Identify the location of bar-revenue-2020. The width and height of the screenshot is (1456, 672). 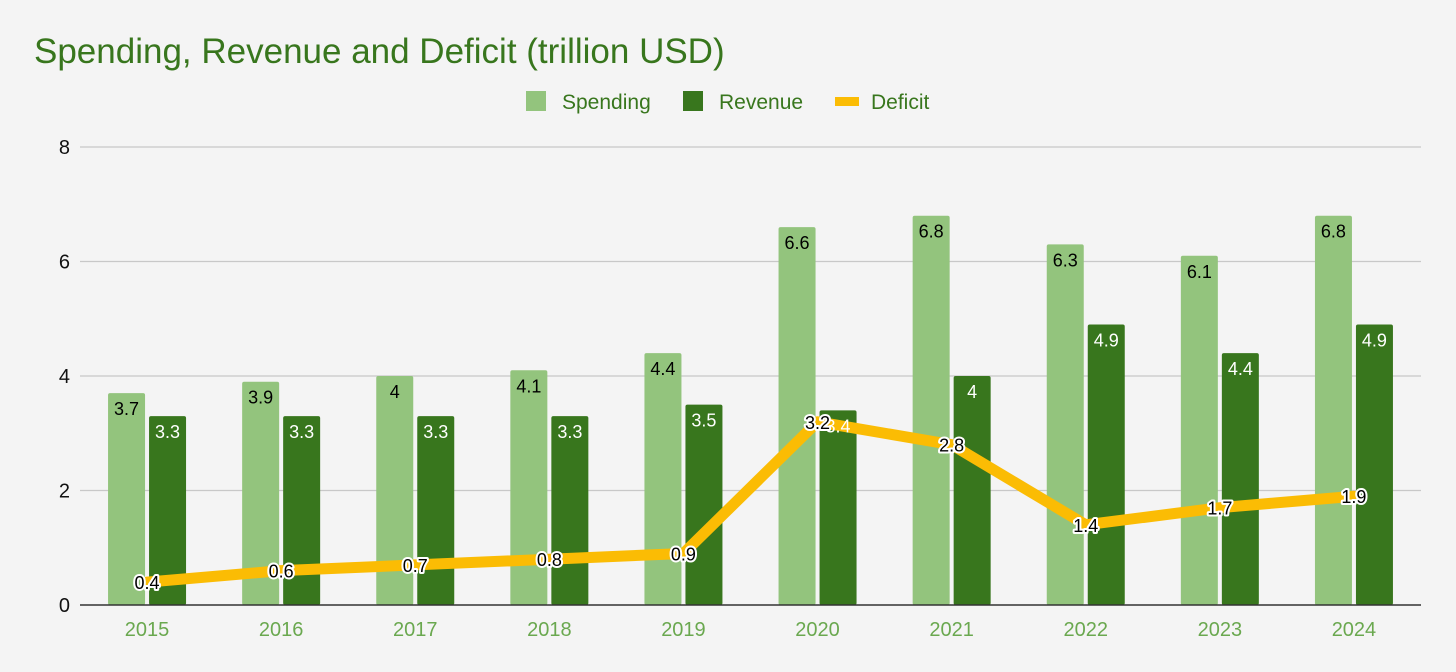
(838, 507).